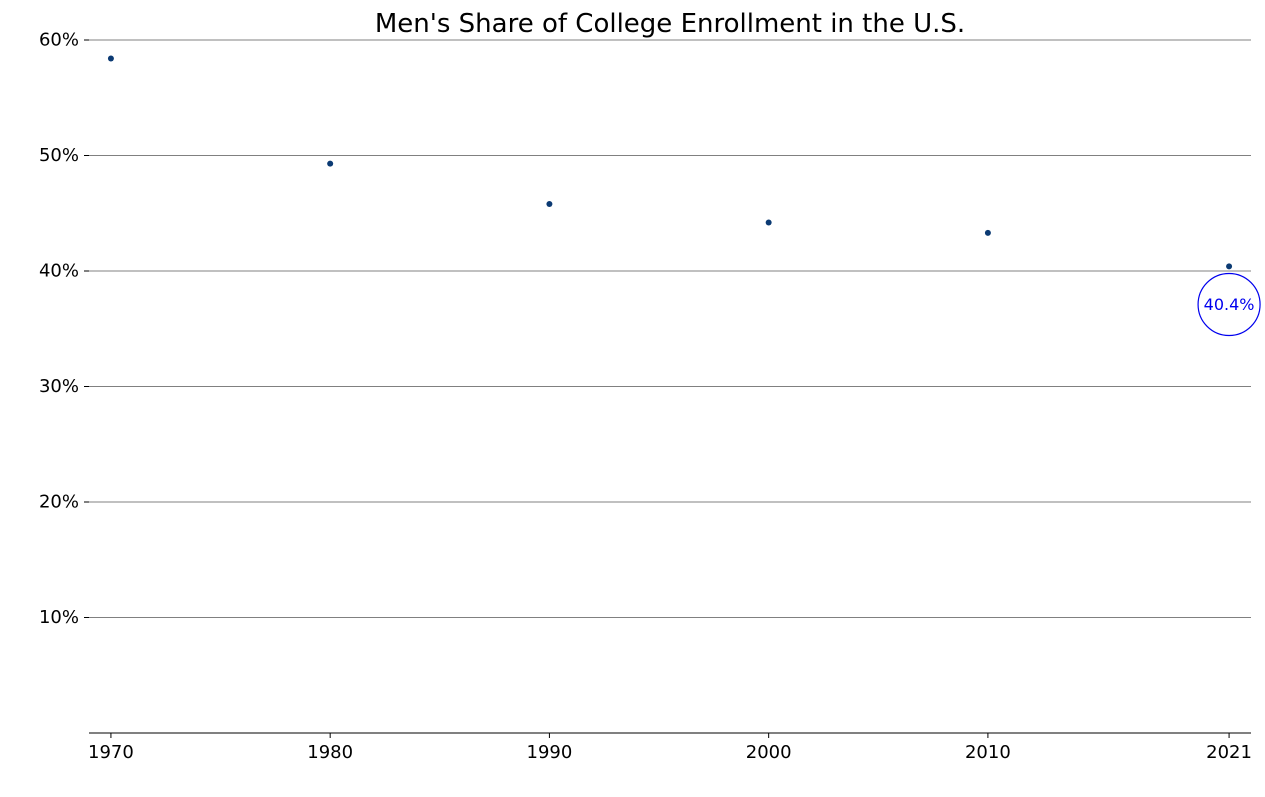 The width and height of the screenshot is (1265, 797). Describe the element at coordinates (59, 386) in the screenshot. I see `y-tick-label: 30%` at that location.